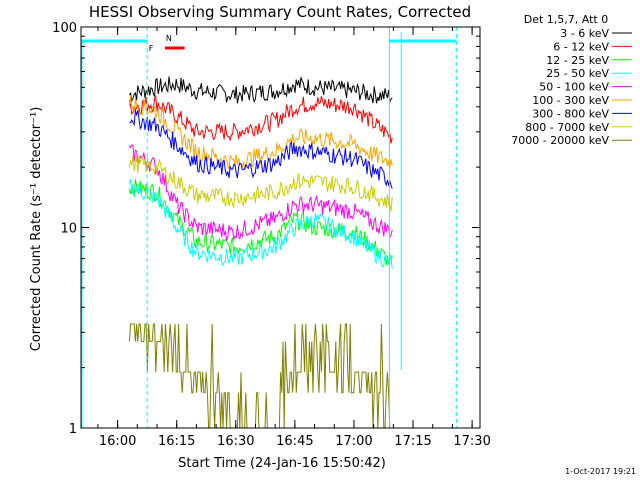 This screenshot has width=640, height=480. What do you see at coordinates (68, 229) in the screenshot?
I see `y-tick-label: 10` at bounding box center [68, 229].